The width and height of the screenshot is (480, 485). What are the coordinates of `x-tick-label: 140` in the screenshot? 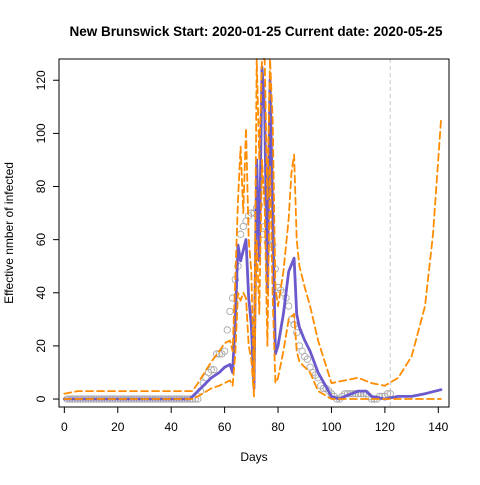 It's located at (438, 427).